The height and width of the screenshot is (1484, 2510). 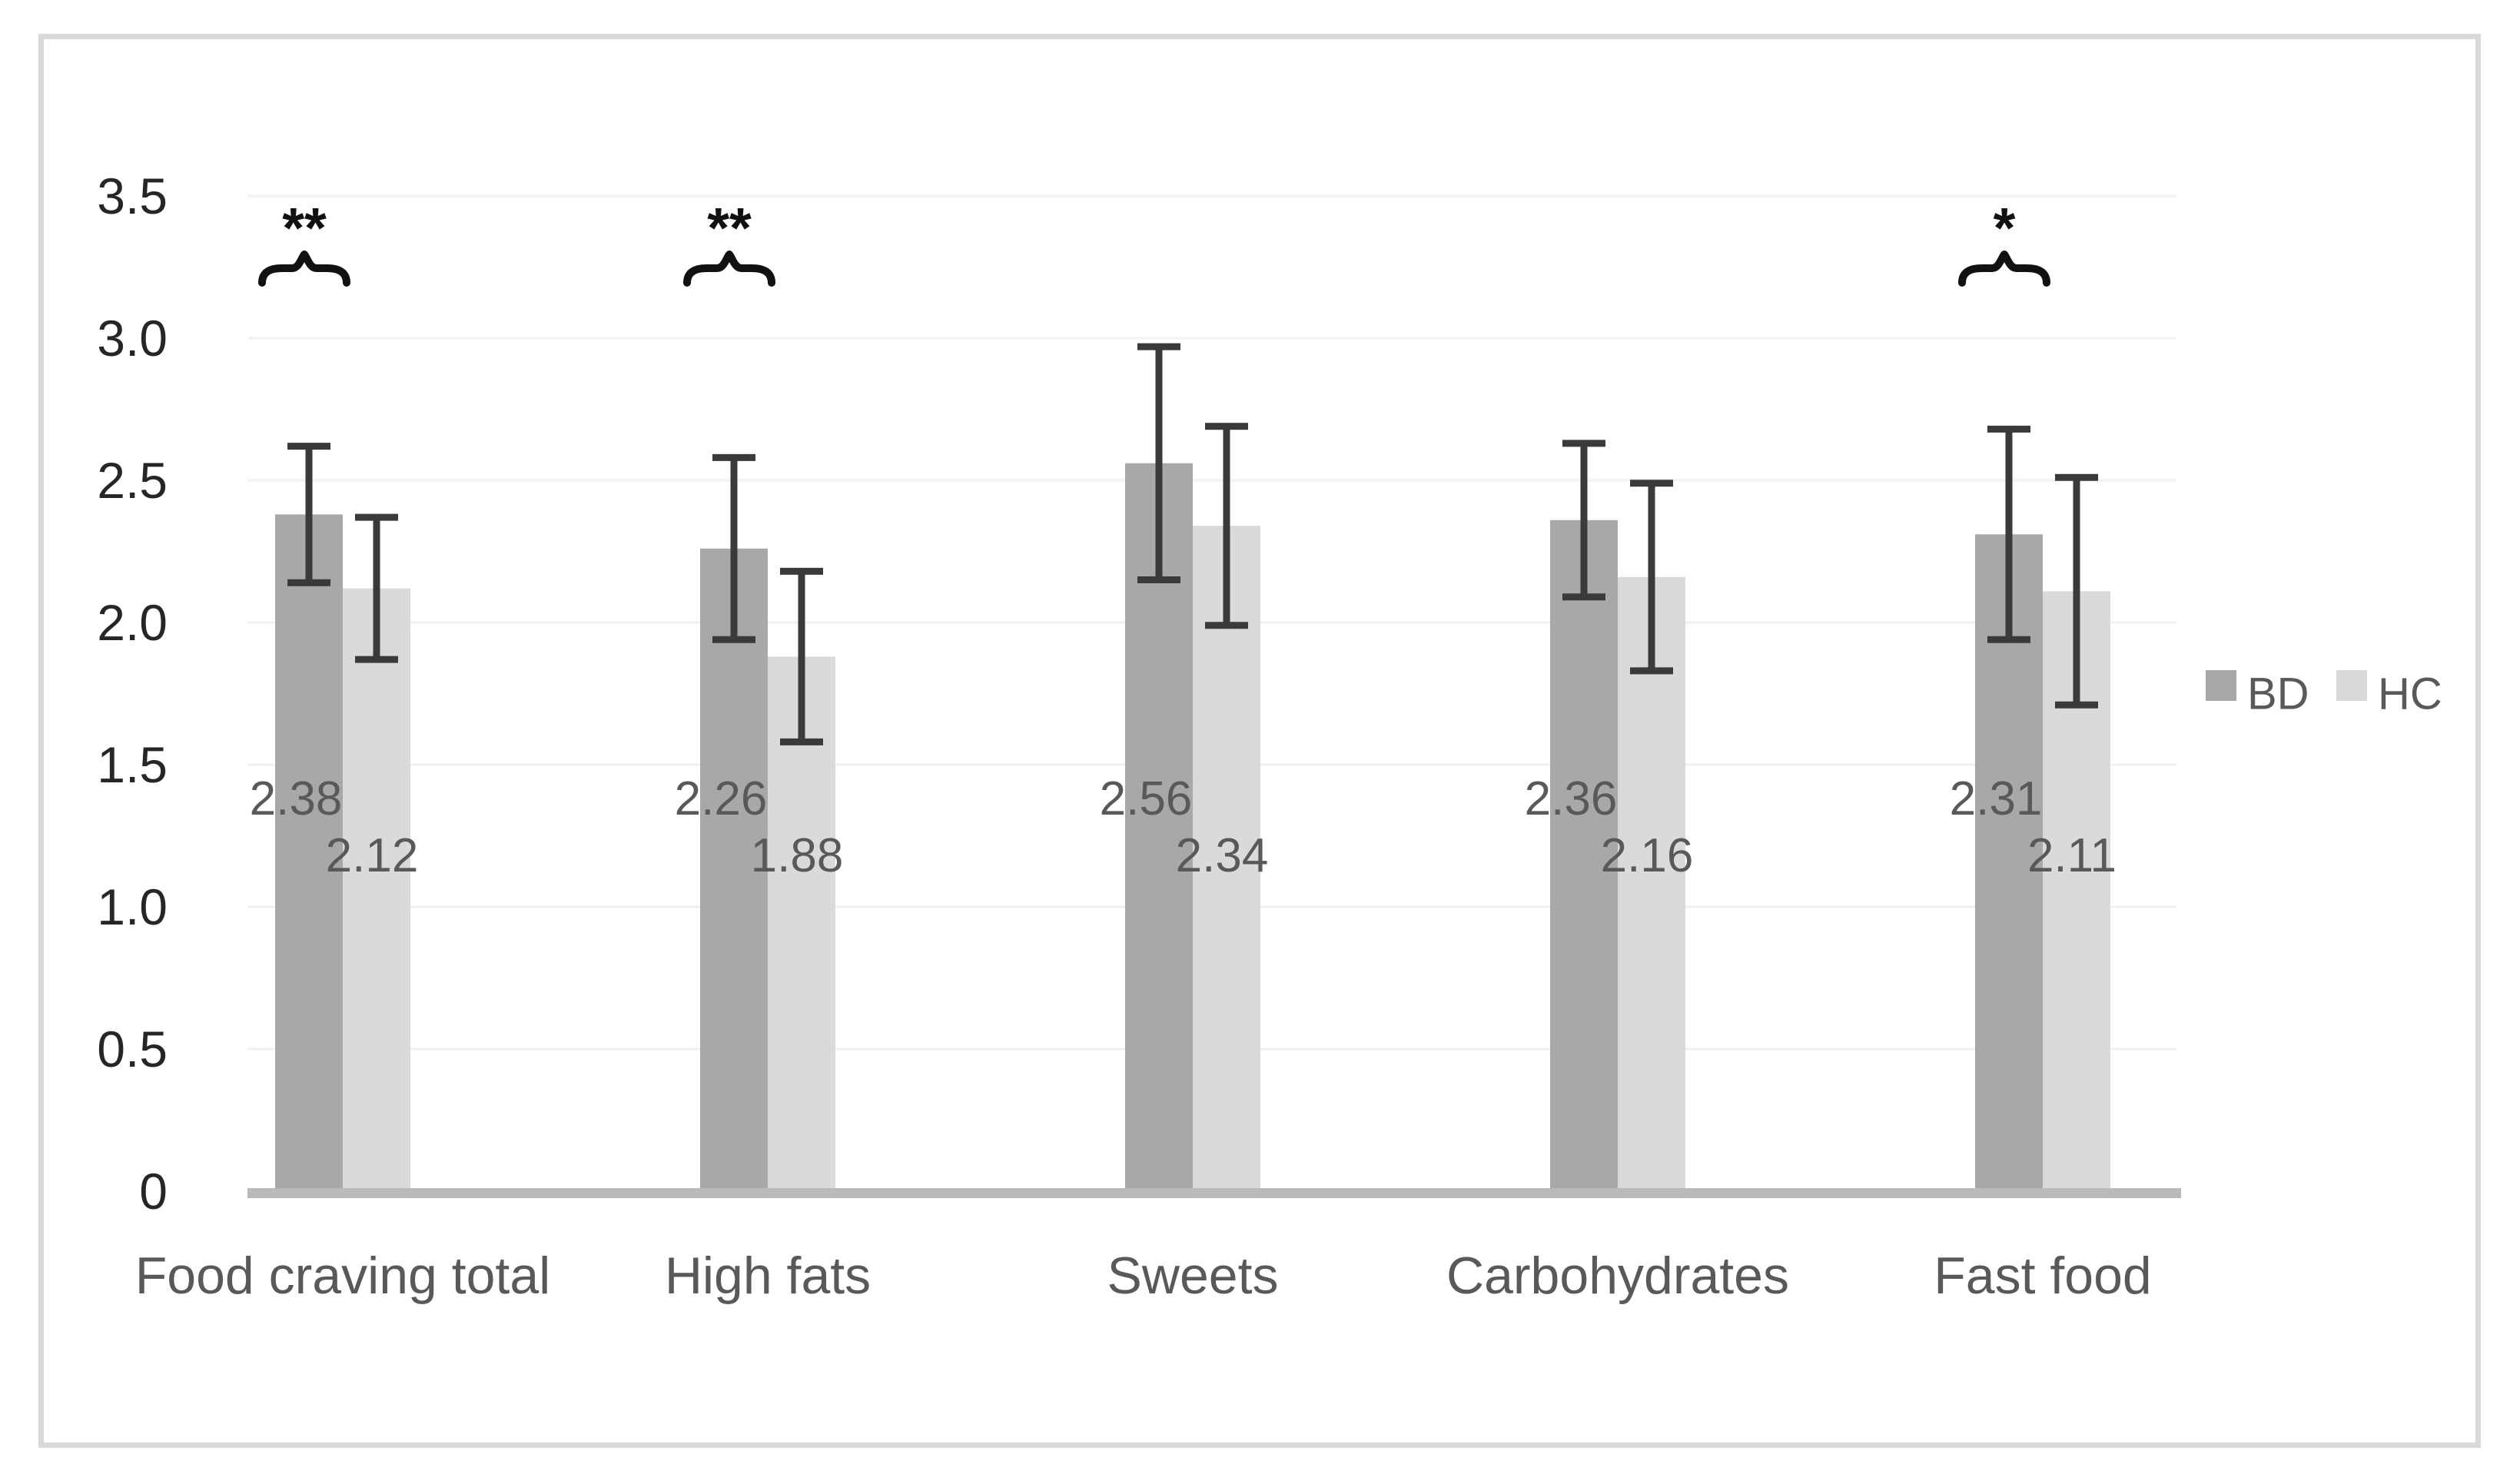 What do you see at coordinates (132, 622) in the screenshot?
I see `y-tick-label: 2.0` at bounding box center [132, 622].